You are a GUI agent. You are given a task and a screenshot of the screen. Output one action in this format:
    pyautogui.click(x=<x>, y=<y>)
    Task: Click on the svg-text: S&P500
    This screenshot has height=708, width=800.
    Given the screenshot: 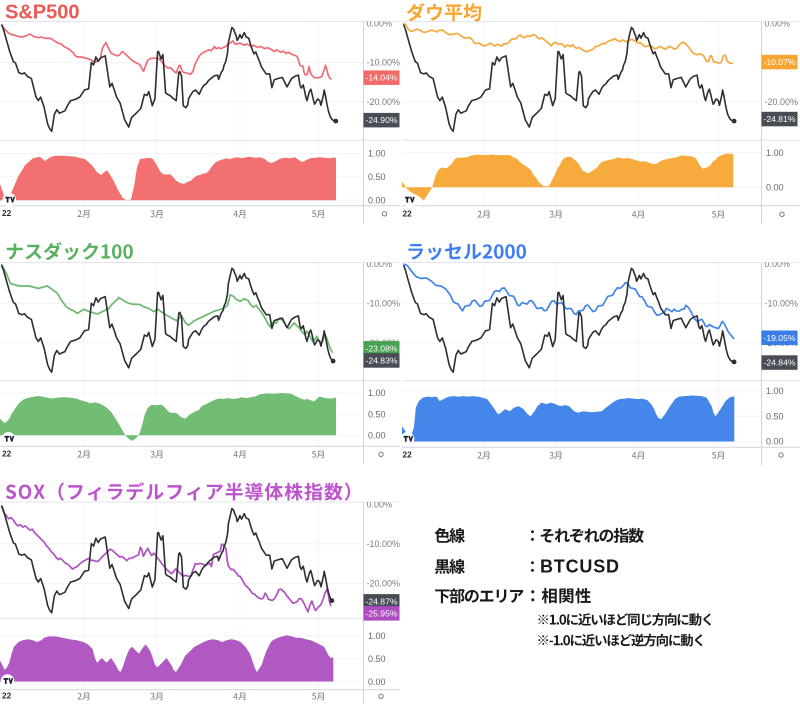 What is the action you would take?
    pyautogui.click(x=42, y=13)
    